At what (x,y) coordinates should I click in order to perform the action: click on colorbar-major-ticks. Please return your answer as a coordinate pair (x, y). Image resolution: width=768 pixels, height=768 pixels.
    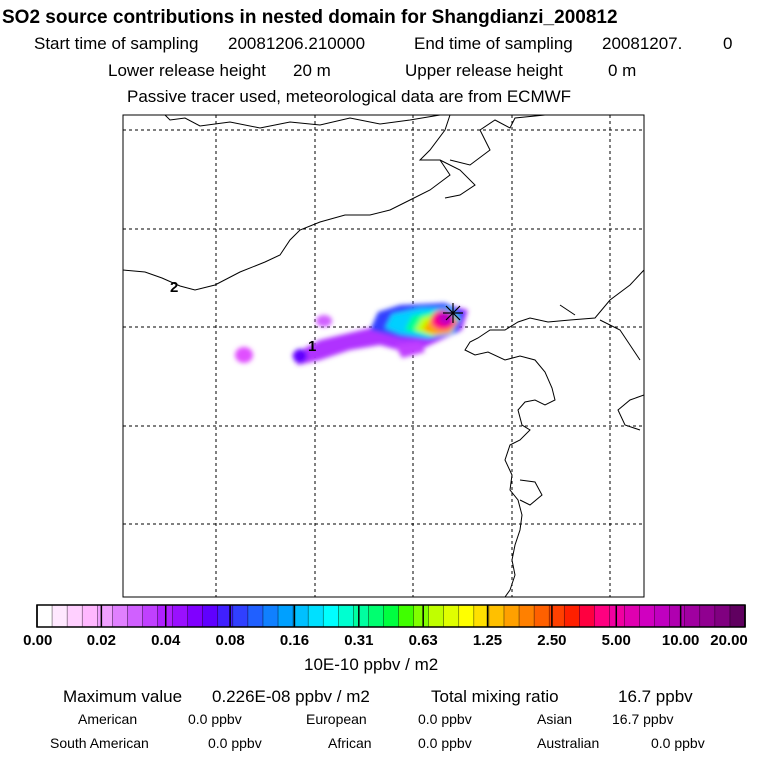
    Looking at the image, I should click on (391, 616).